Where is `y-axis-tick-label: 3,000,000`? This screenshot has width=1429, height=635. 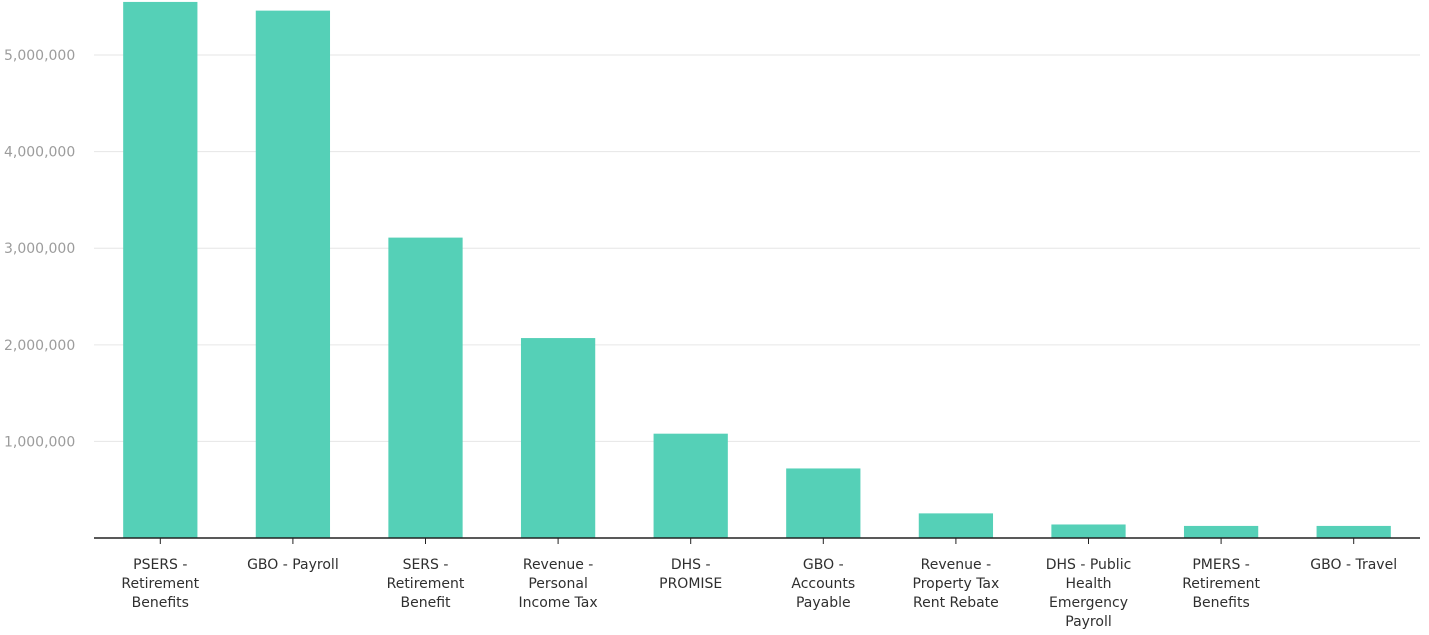
y-axis-tick-label: 3,000,000 is located at coordinates (39, 249).